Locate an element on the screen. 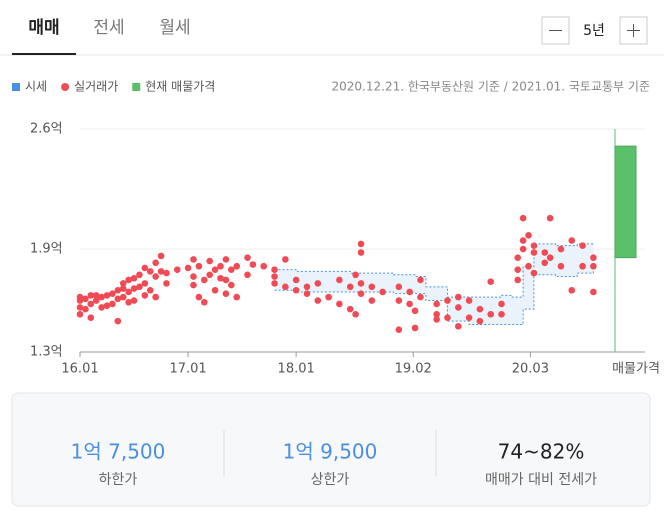 The image size is (664, 531). legend-label: 시세 is located at coordinates (36, 87).